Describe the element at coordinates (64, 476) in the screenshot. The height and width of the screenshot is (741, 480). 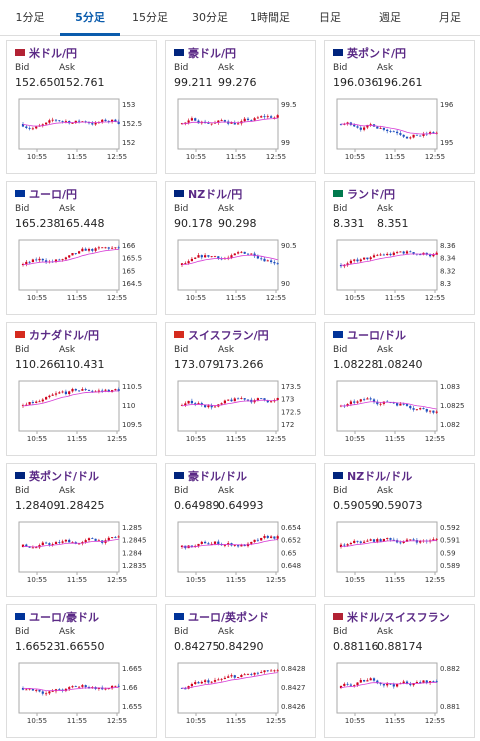
I see `pair-title: 英ポンド/ドル` at that location.